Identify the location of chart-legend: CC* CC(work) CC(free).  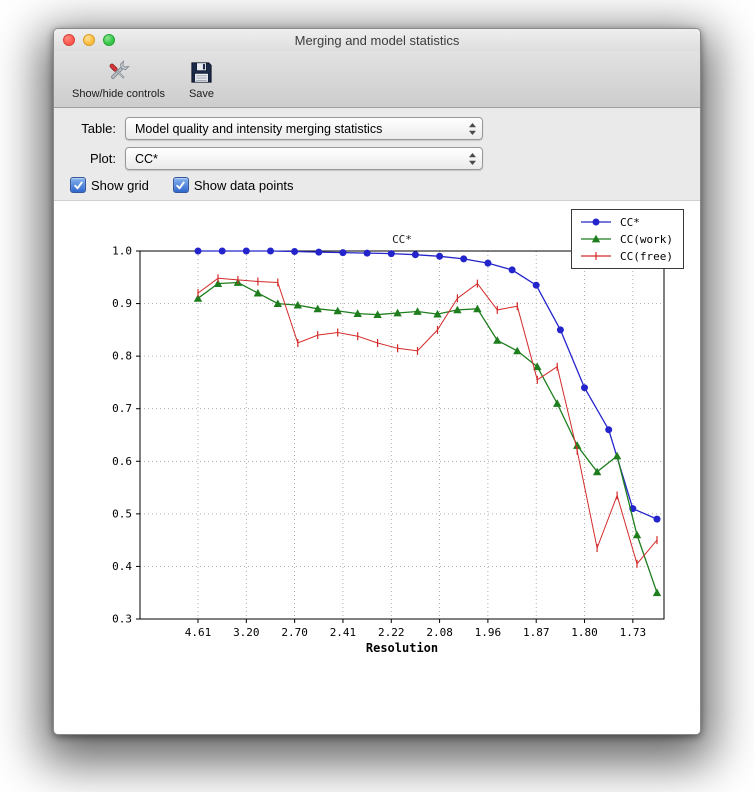
(627, 239).